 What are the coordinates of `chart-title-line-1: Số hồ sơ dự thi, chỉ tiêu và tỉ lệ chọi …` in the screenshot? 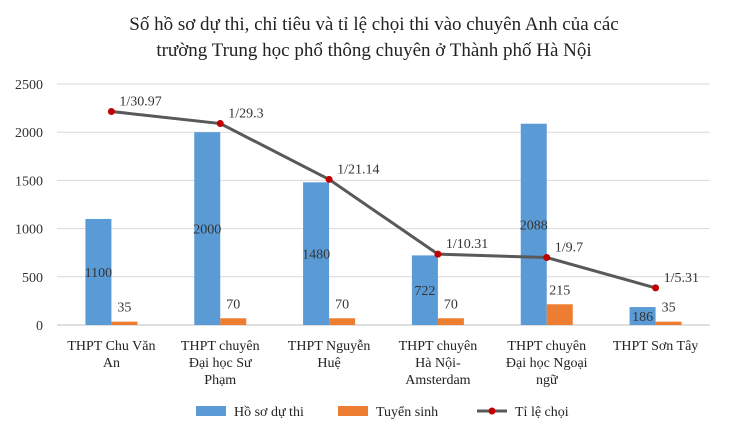 It's located at (373, 24).